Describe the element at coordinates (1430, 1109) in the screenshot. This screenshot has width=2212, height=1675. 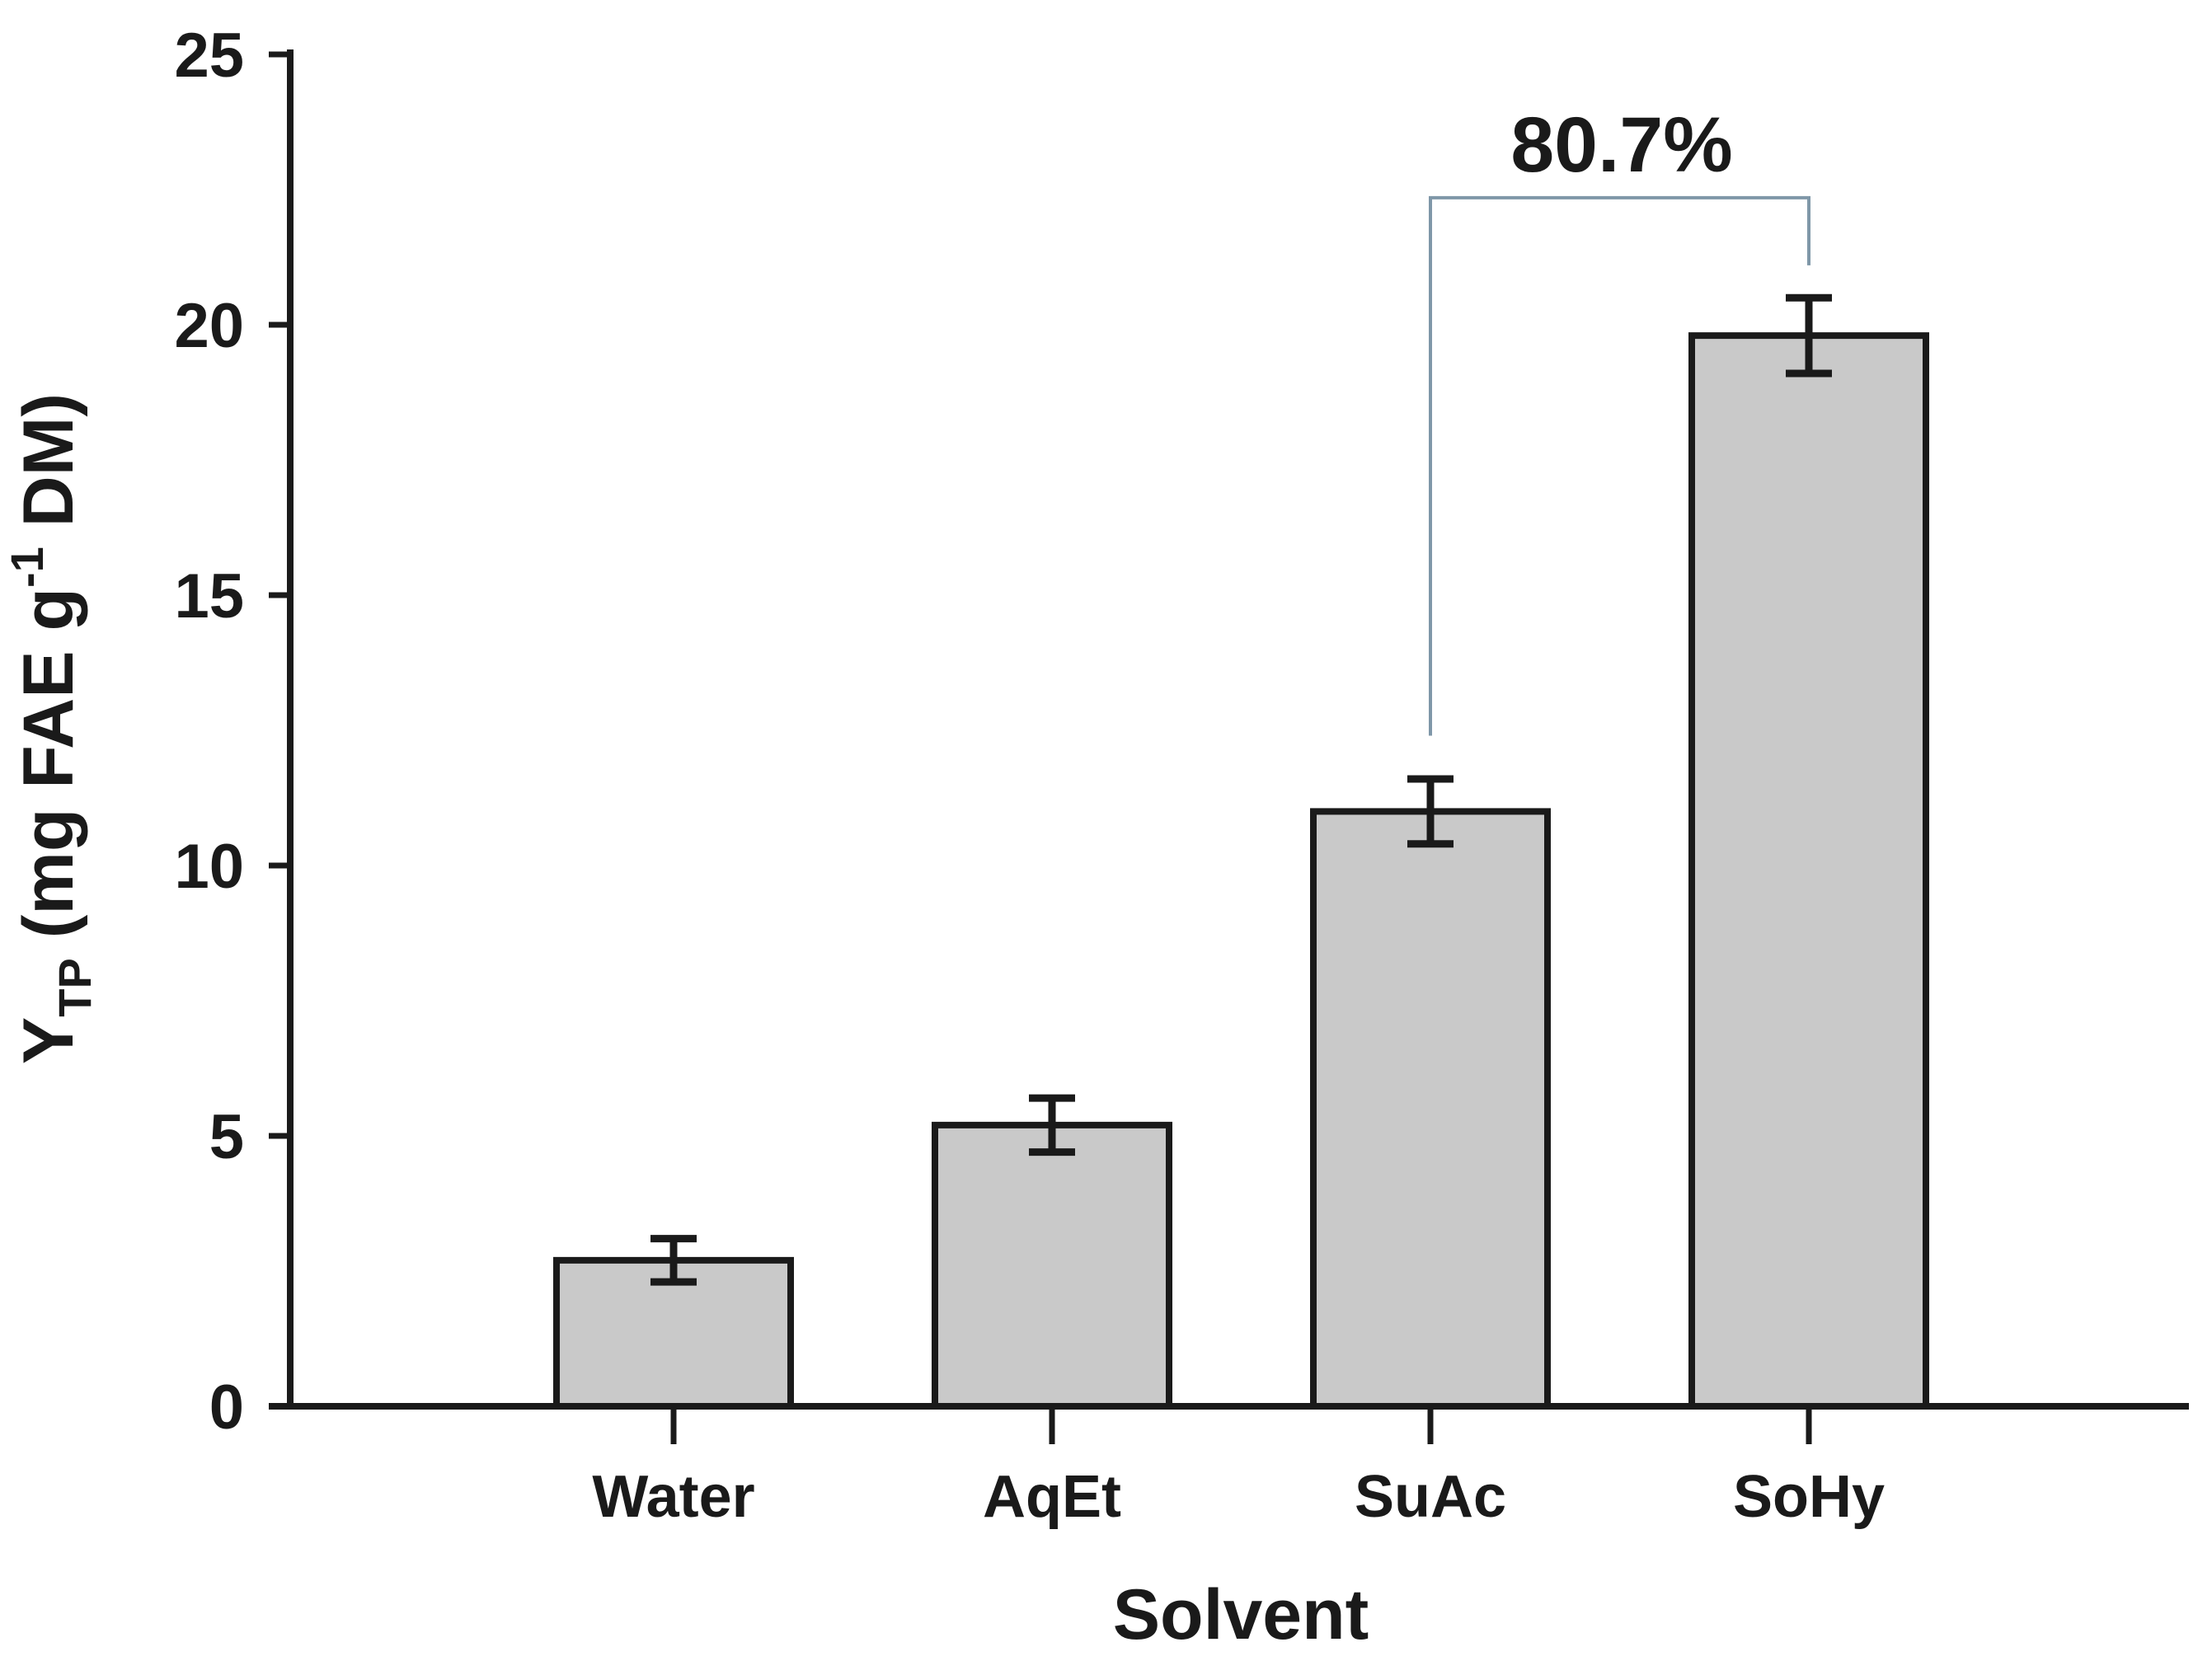
I see `bar-suac` at that location.